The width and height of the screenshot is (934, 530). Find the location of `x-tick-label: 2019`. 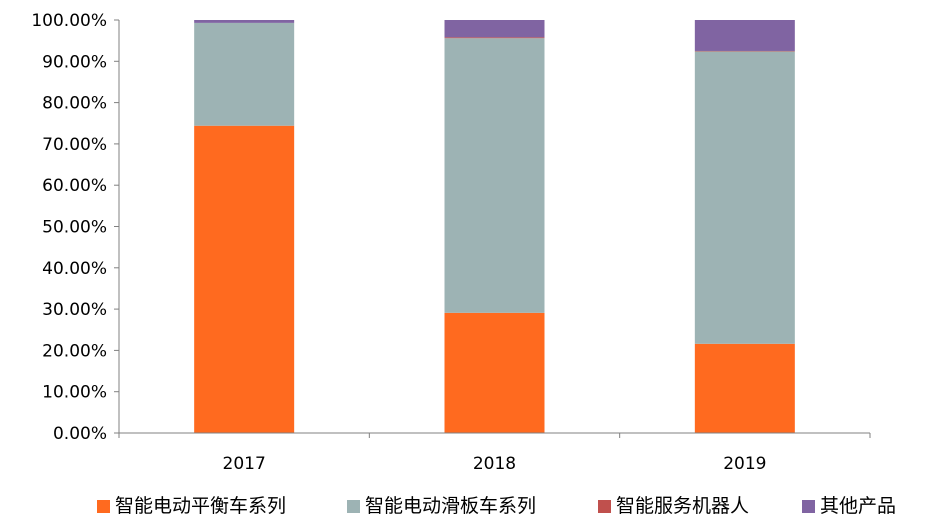

x-tick-label: 2019 is located at coordinates (744, 464).